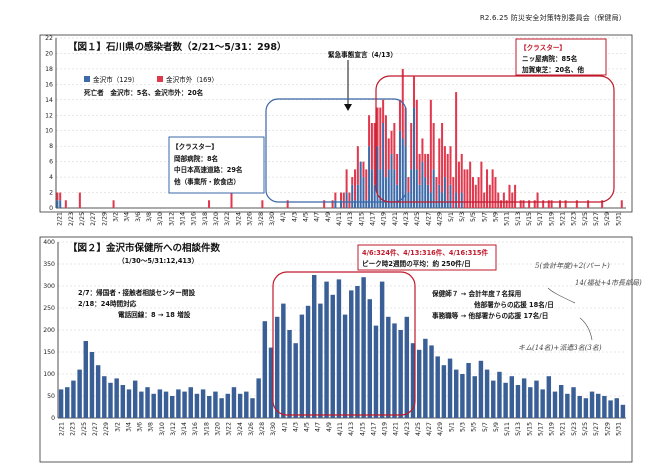 This screenshot has height=474, width=670. What do you see at coordinates (205, 219) in the screenshot?
I see `x-tick-label: 3/18` at bounding box center [205, 219].